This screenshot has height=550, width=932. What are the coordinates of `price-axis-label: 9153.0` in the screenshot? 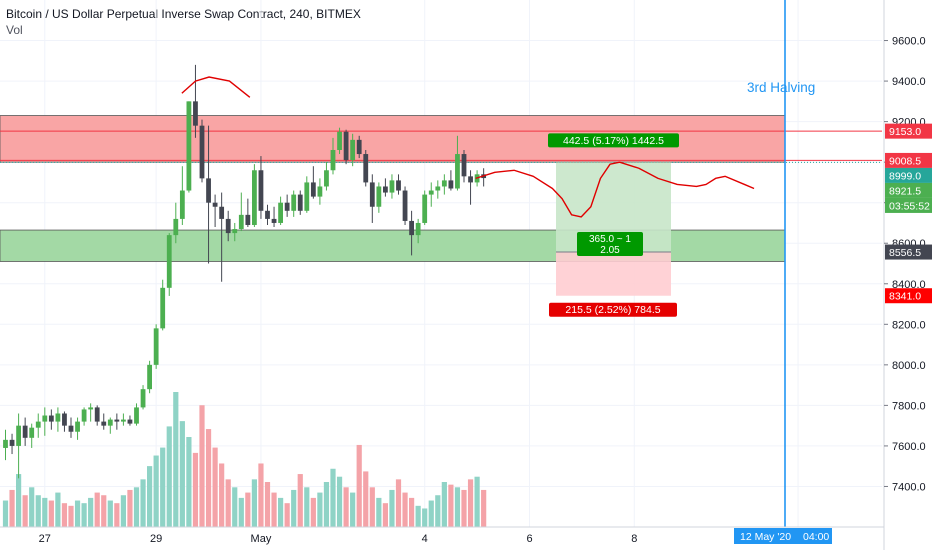 It's located at (908, 131).